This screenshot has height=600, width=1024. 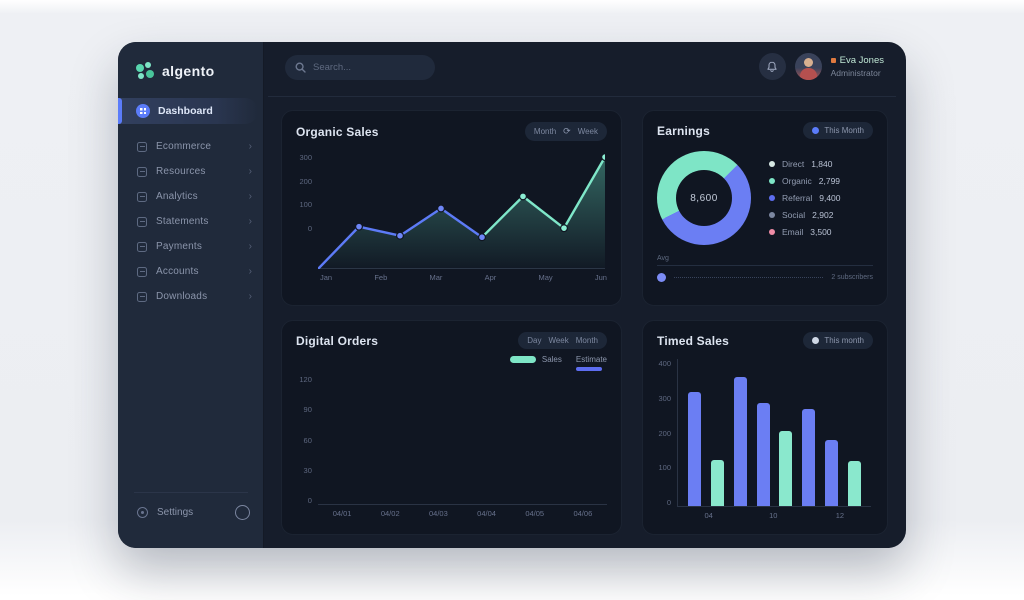 I want to click on legend-label: Email, so click(x=793, y=232).